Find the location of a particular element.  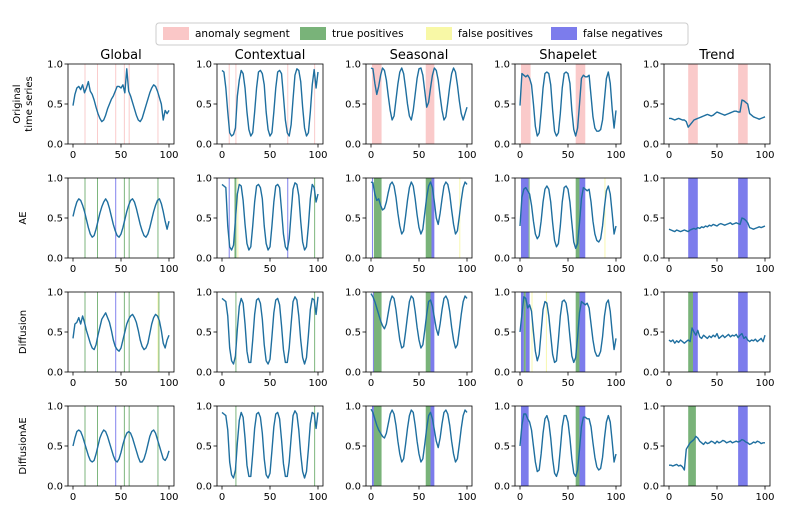

x-tick-label-r1-c4-1: 50 is located at coordinates (717, 269).